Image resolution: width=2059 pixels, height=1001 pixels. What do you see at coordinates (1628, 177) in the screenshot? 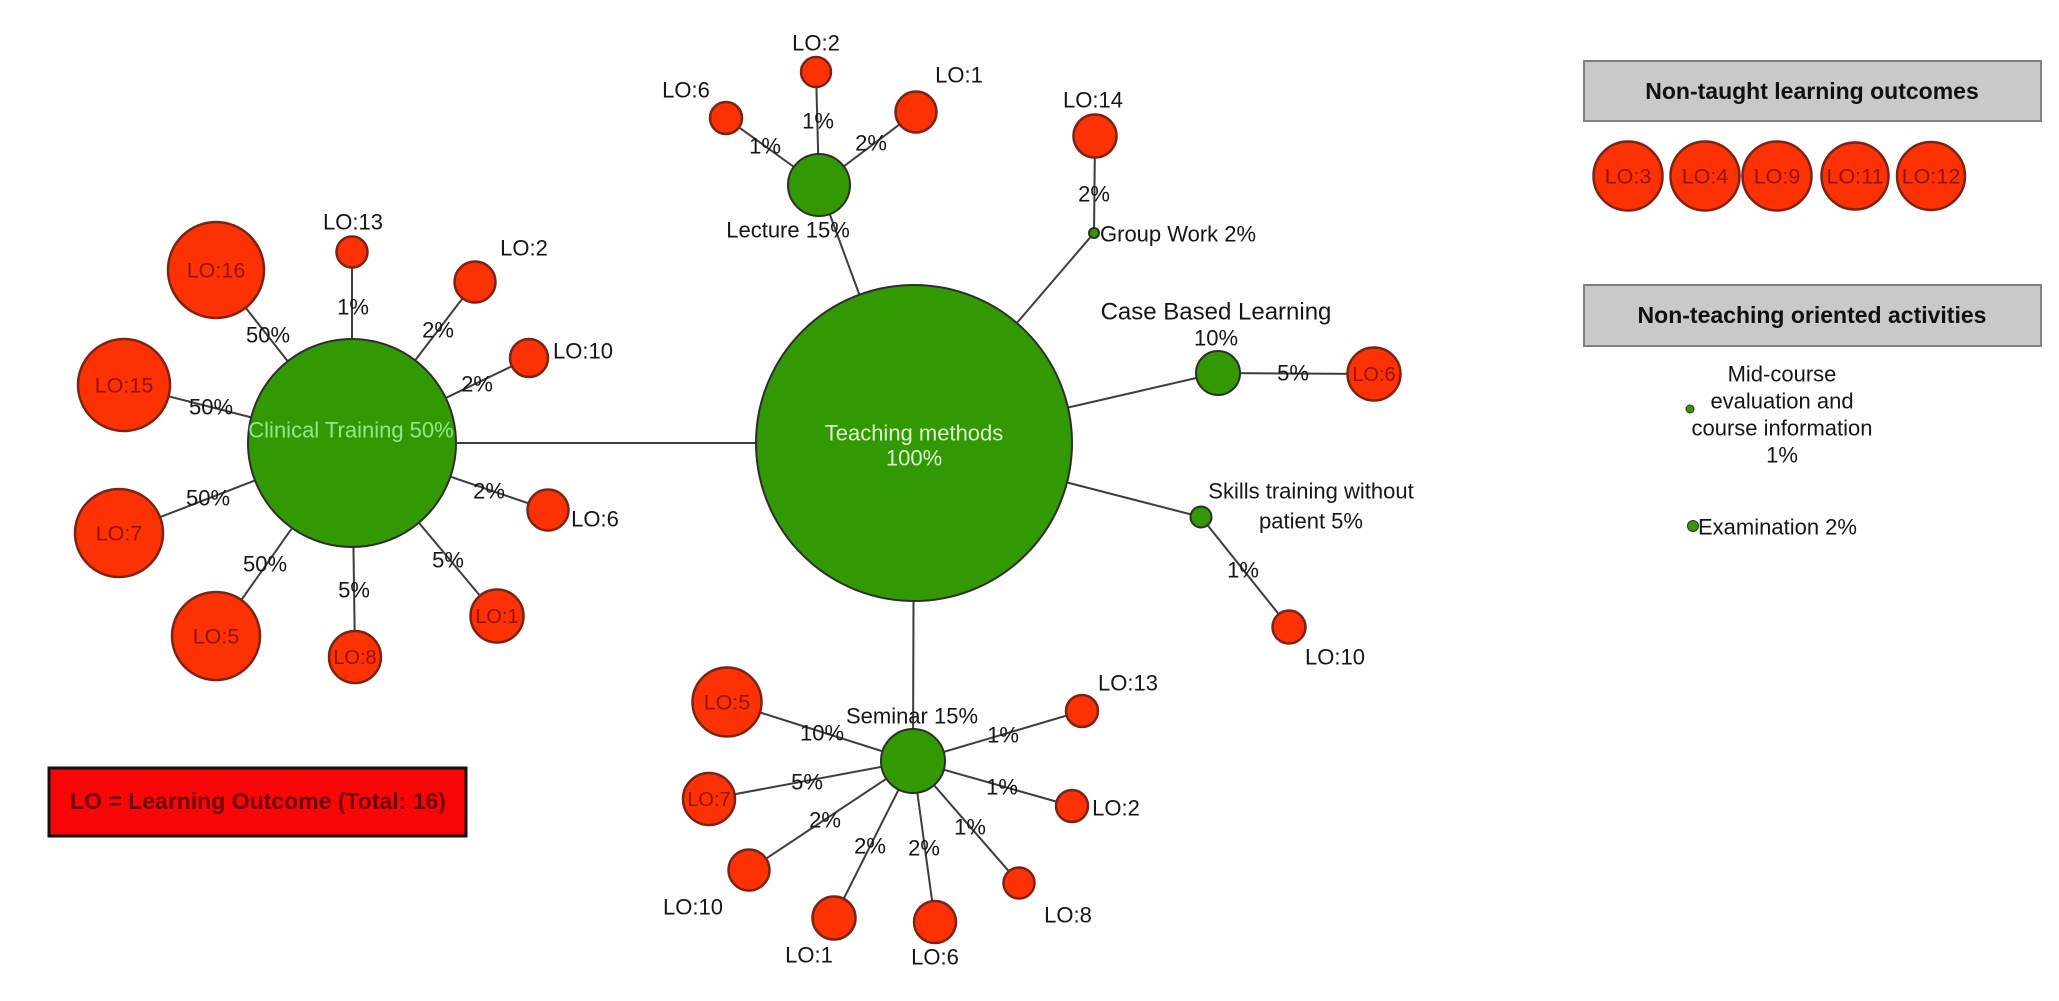
I see `svg-text: LO:3` at bounding box center [1628, 177].